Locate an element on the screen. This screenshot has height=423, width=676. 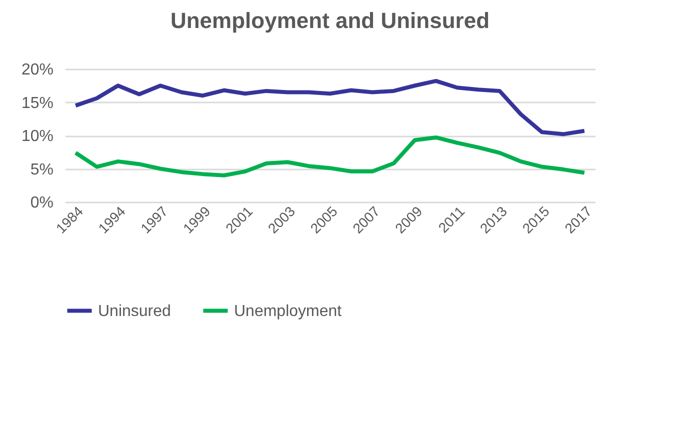
y-tick-label: 5% is located at coordinates (42, 169).